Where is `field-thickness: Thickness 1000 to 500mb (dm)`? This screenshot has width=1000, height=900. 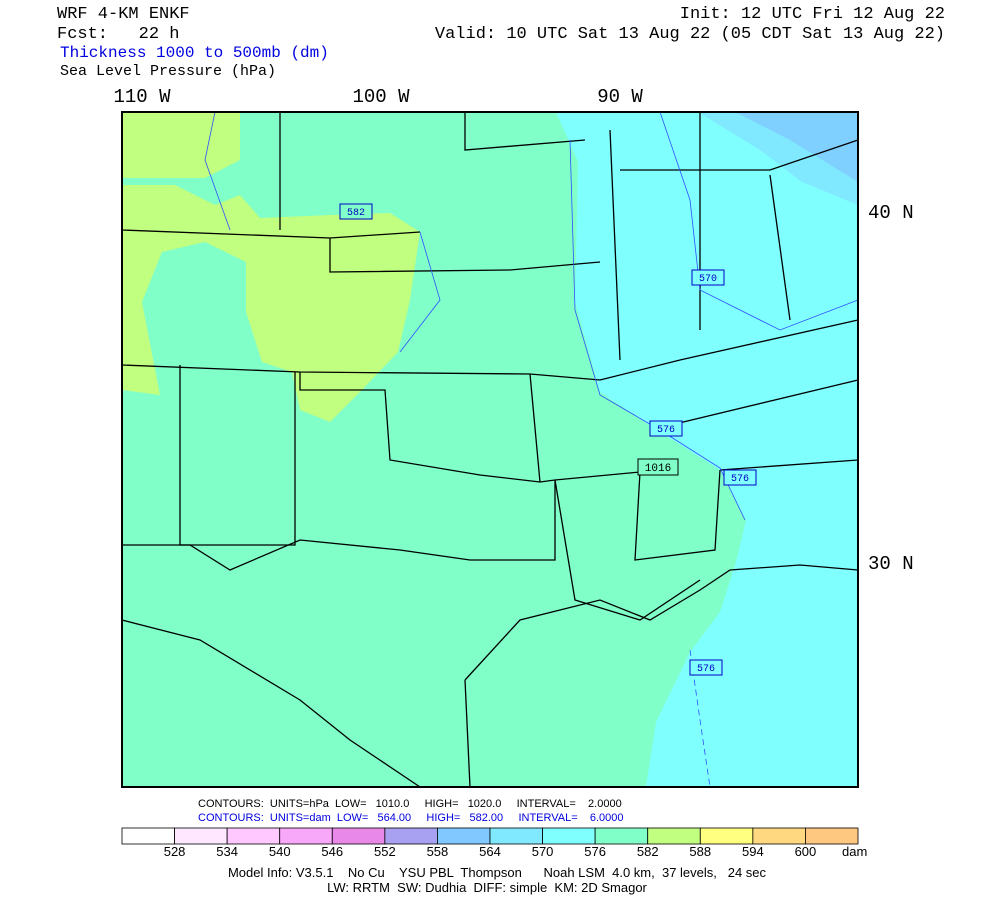 field-thickness: Thickness 1000 to 500mb (dm) is located at coordinates (194, 53).